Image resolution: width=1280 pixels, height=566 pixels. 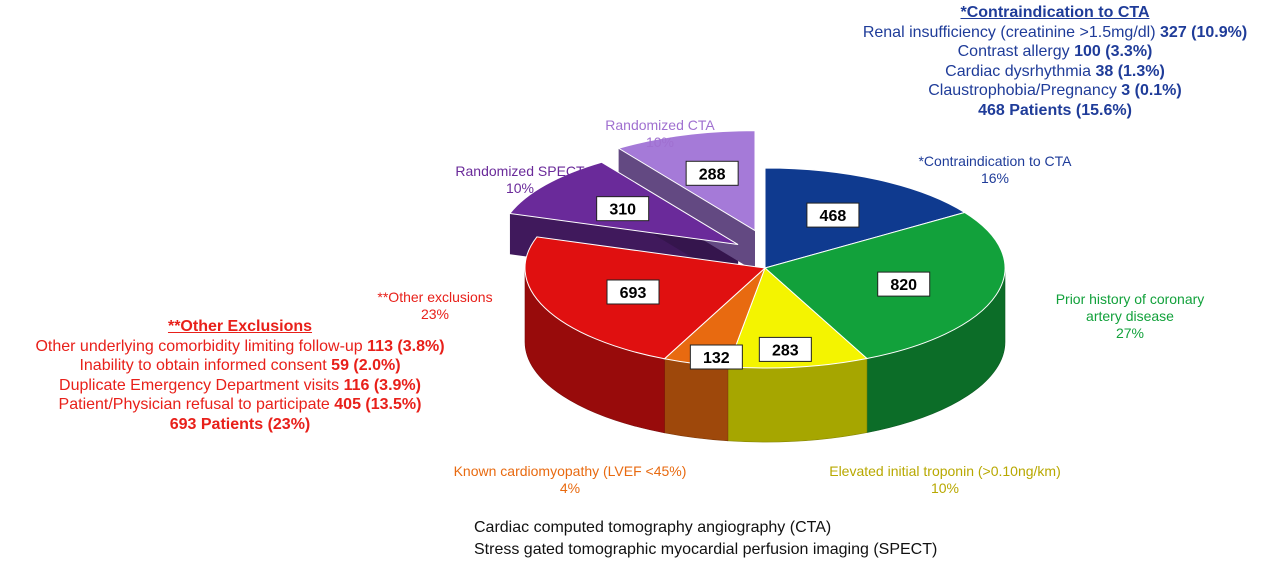 What do you see at coordinates (865, 218) in the screenshot?
I see `slice-contraindication-to-cta` at bounding box center [865, 218].